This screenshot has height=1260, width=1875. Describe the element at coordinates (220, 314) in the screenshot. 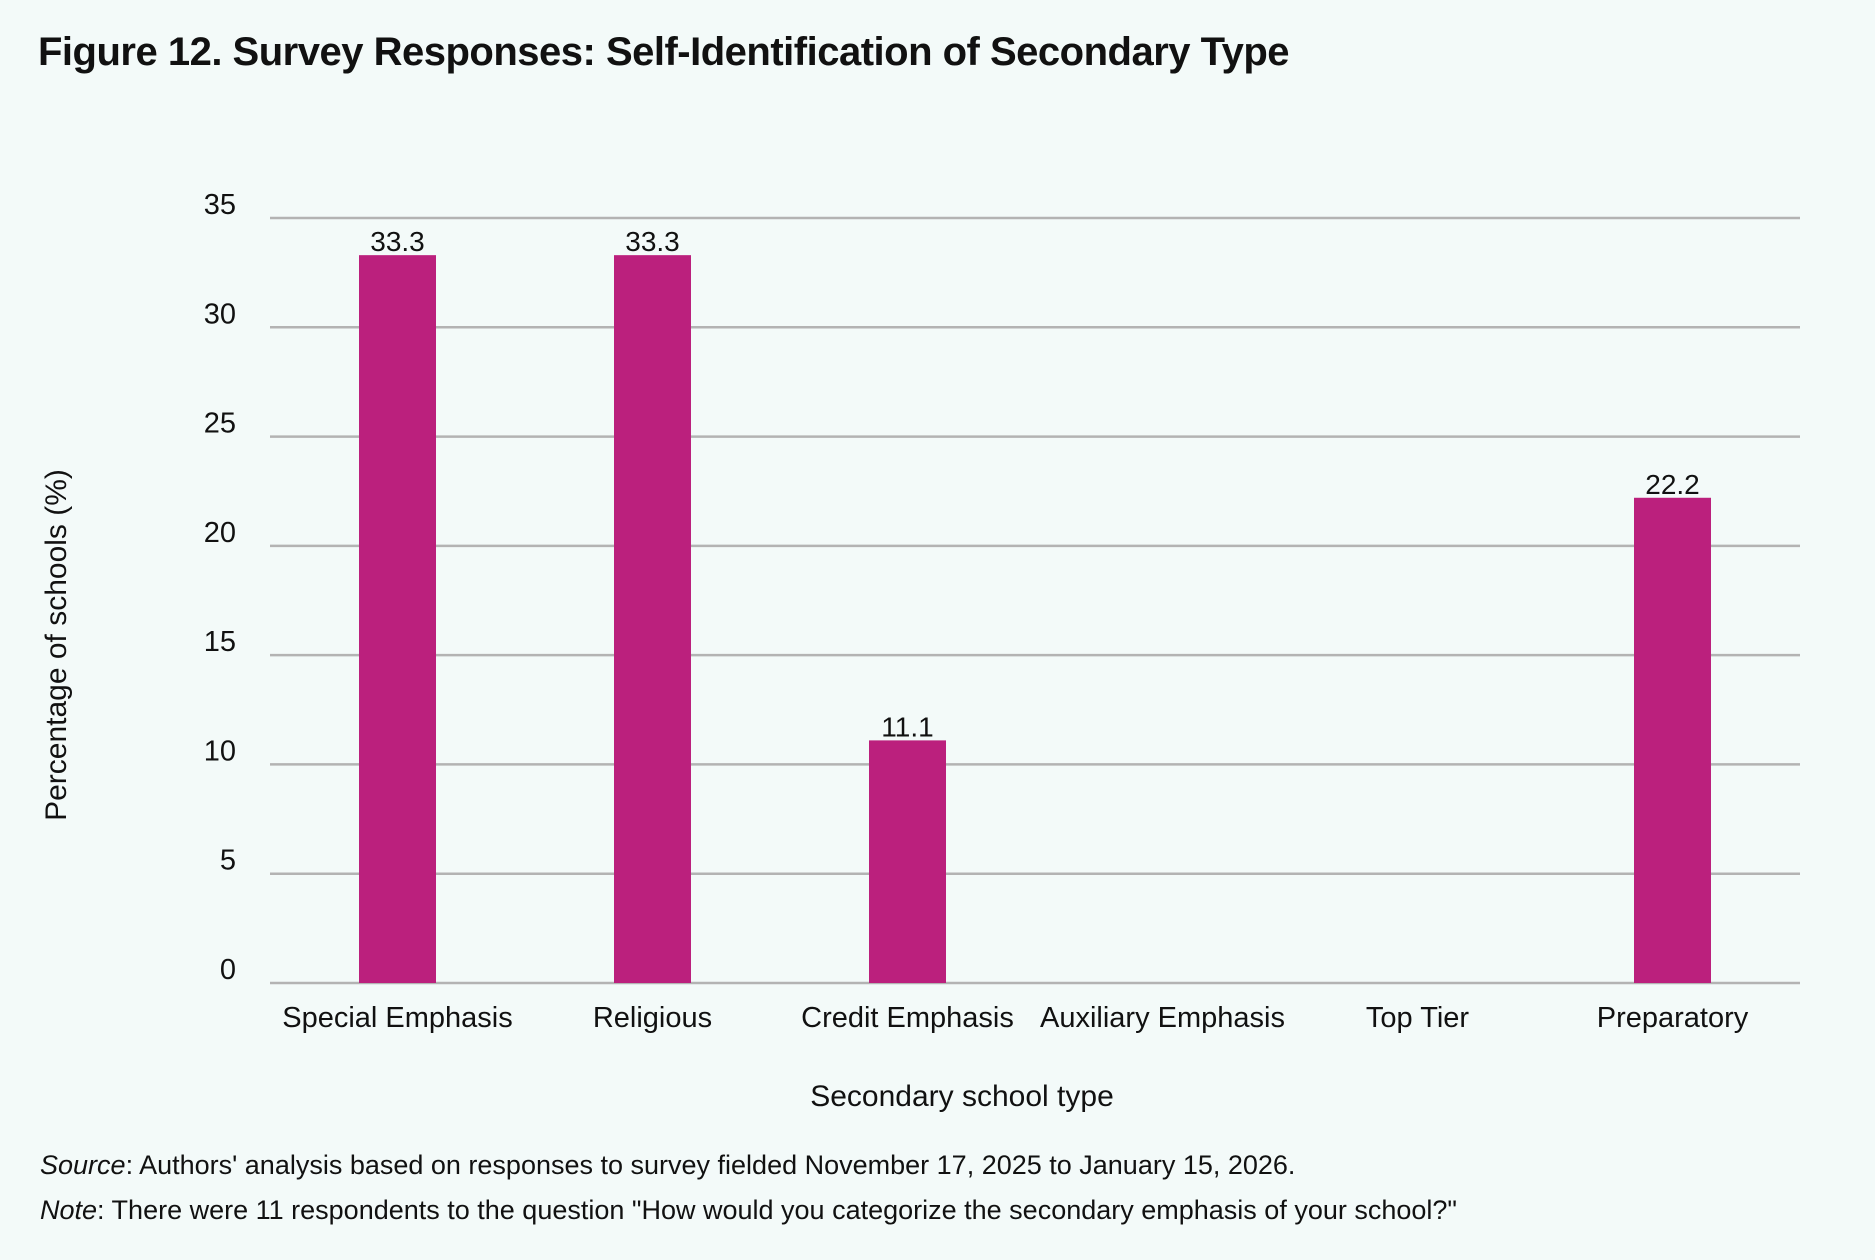

I see `y-tick-label: 30` at that location.